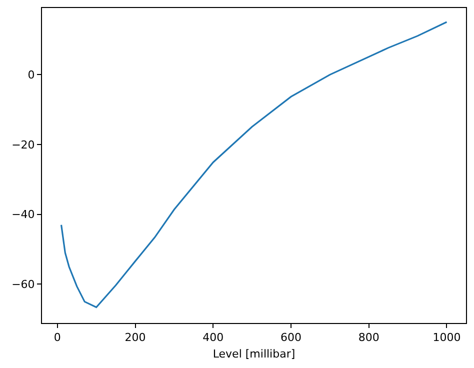  Describe the element at coordinates (254, 353) in the screenshot. I see `x-axis-title: Level [millibar]` at that location.